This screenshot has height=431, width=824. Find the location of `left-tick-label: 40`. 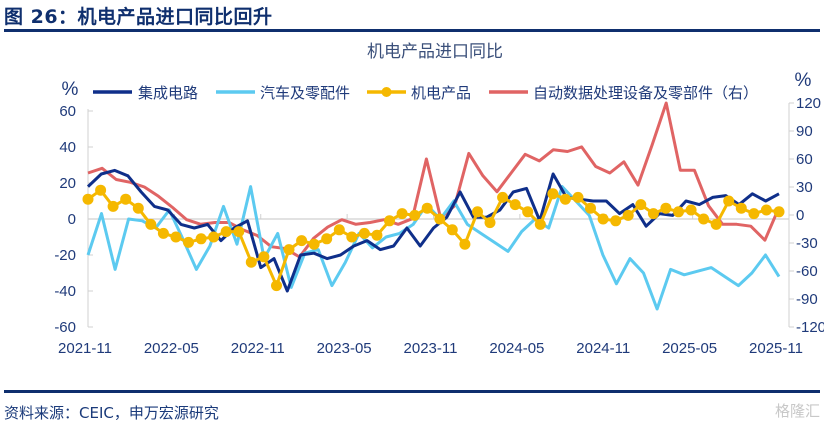

left-tick-label: 40 is located at coordinates (67, 147).